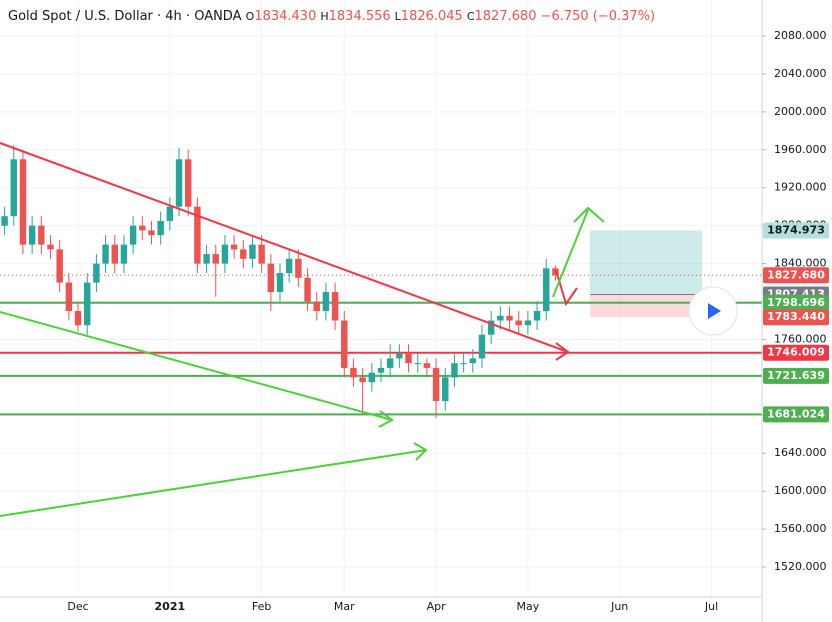 The image size is (832, 622). I want to click on price-tag-label: 1681.024, so click(796, 413).